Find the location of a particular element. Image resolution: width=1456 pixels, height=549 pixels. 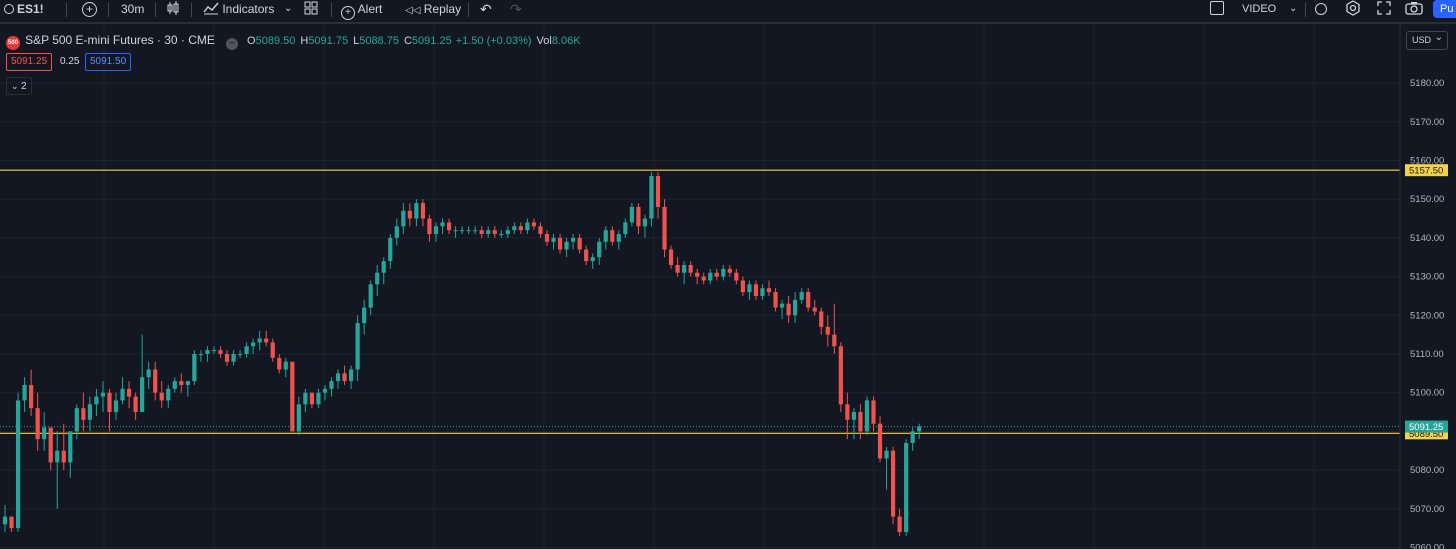

quick-search-button is located at coordinates (1321, 9).